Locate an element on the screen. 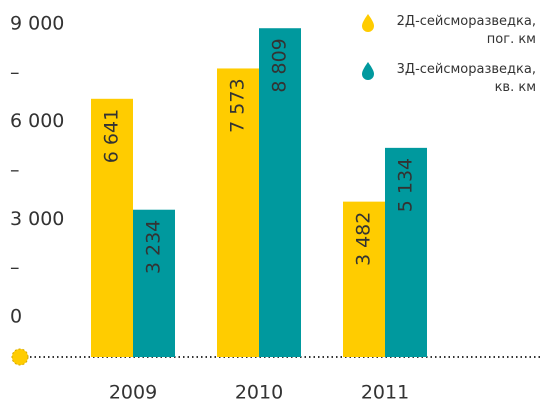 Image resolution: width=540 pixels, height=410 pixels. value-label: 6 641 is located at coordinates (112, 136).